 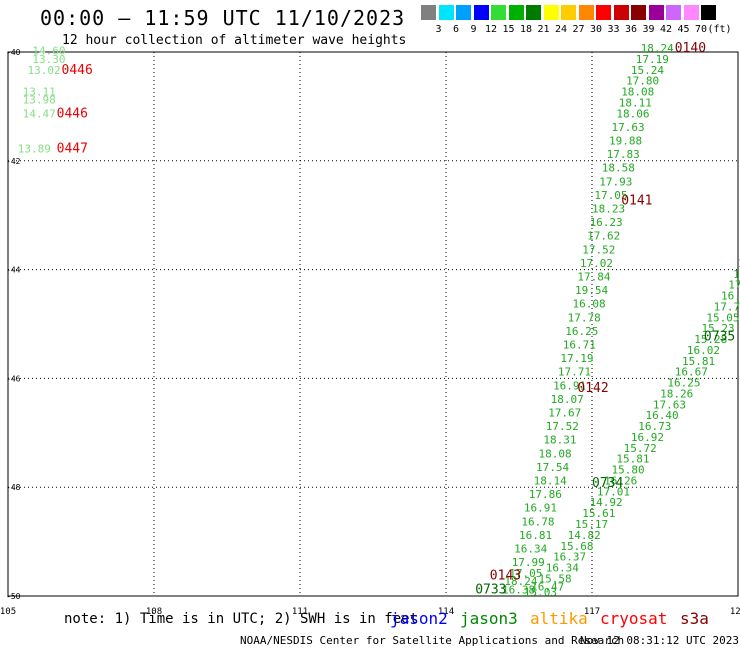 I want to click on scale-label: 33, so click(x=613, y=29).